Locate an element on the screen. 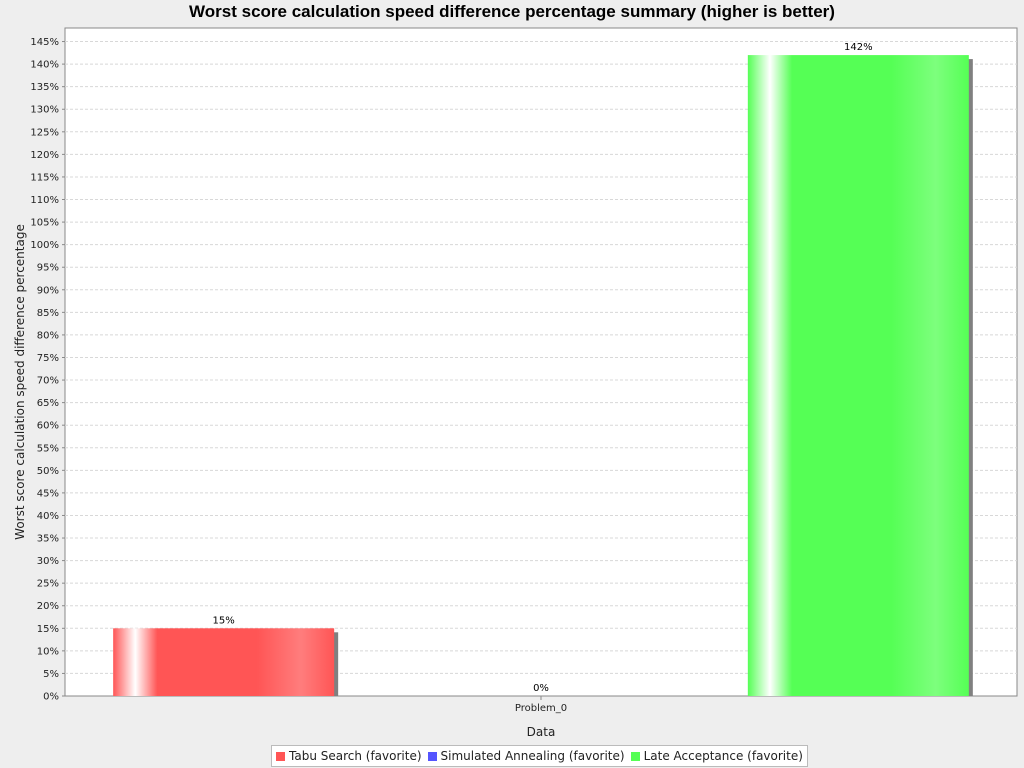  y-tick-label: 65% is located at coordinates (48, 403).